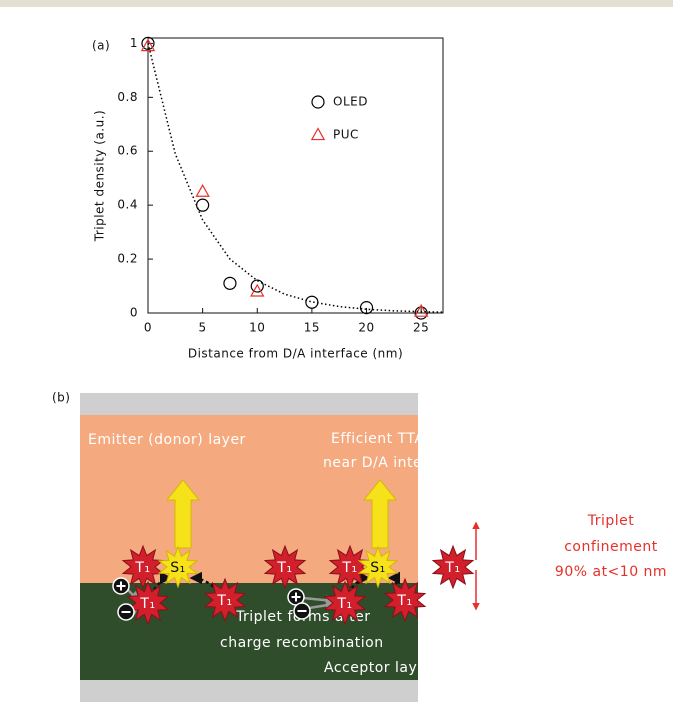 This screenshot has width=673, height=702. What do you see at coordinates (148, 328) in the screenshot?
I see `x-tick-label: 0` at bounding box center [148, 328].